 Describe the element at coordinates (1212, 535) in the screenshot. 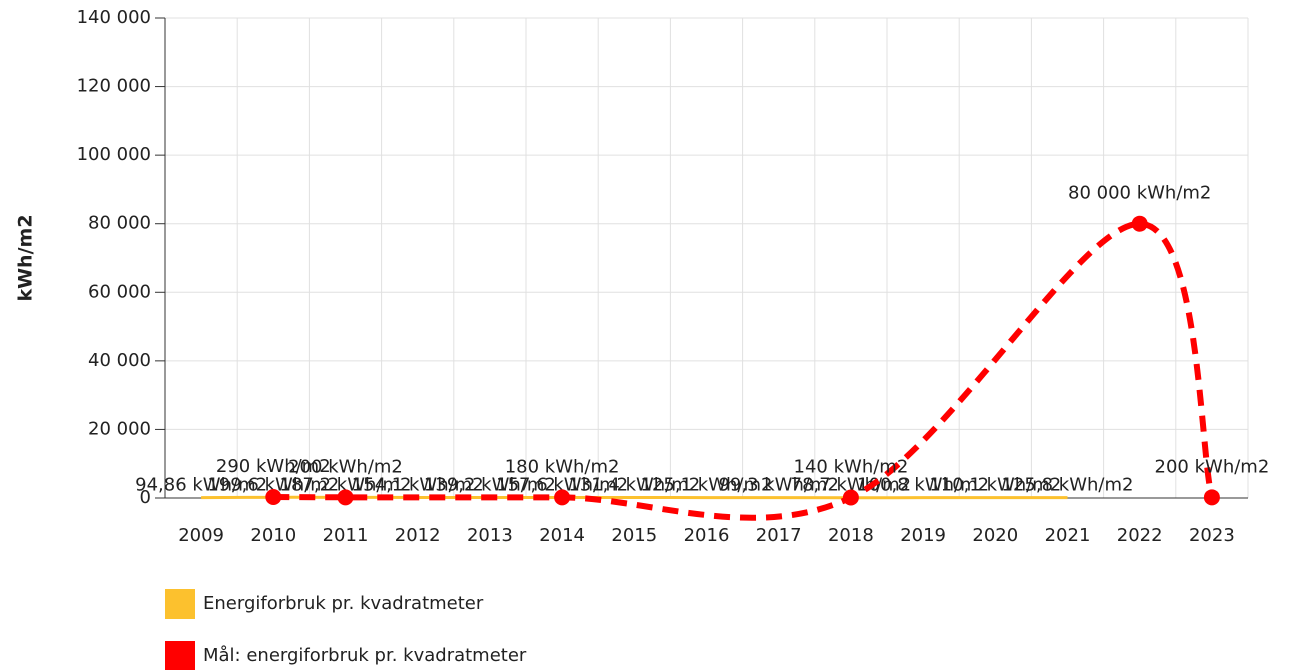

I see `x-tick-label: 2023` at that location.